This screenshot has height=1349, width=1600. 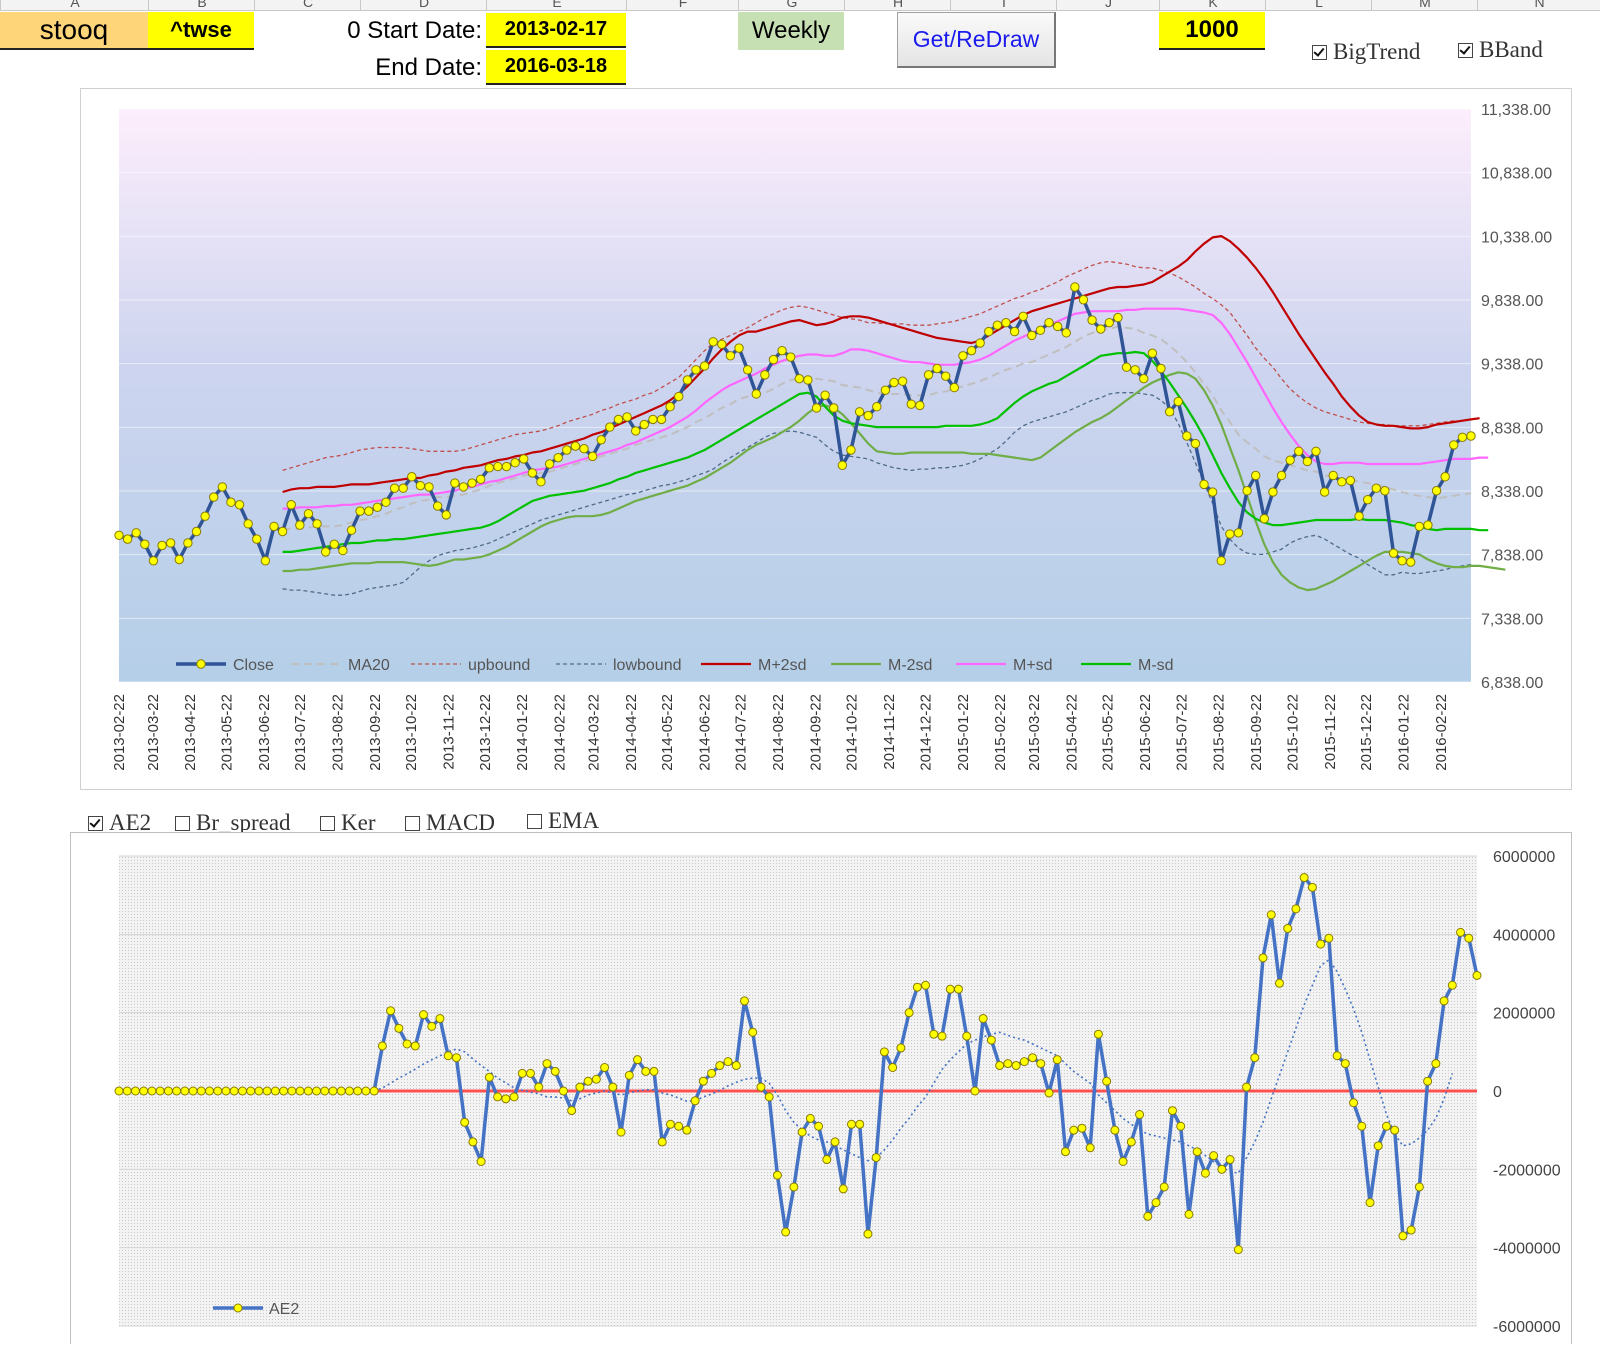 I want to click on legend-label: M-sd, so click(x=1156, y=665).